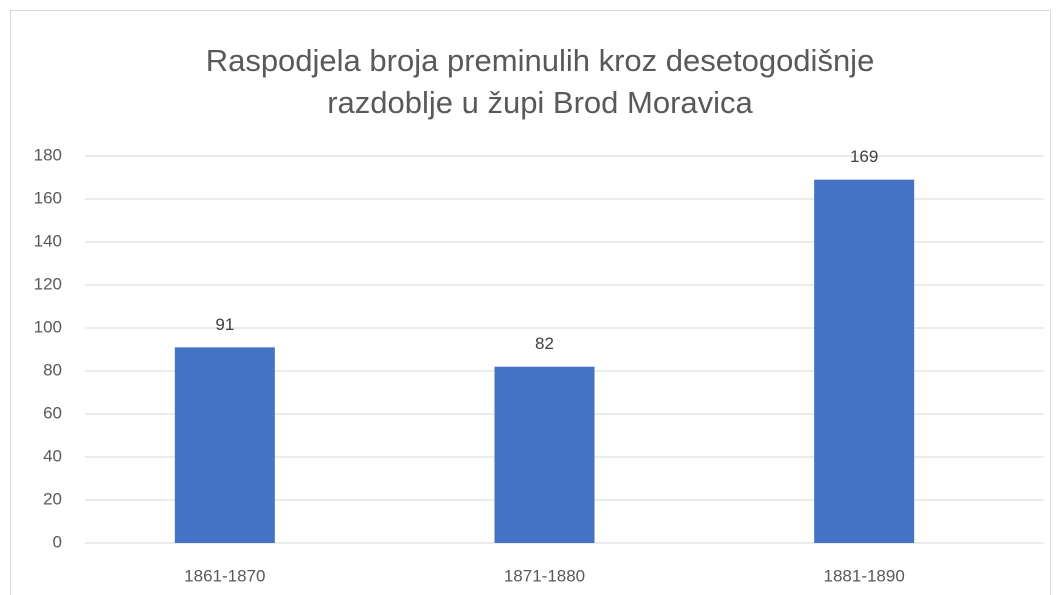  I want to click on data-label: 169, so click(864, 156).